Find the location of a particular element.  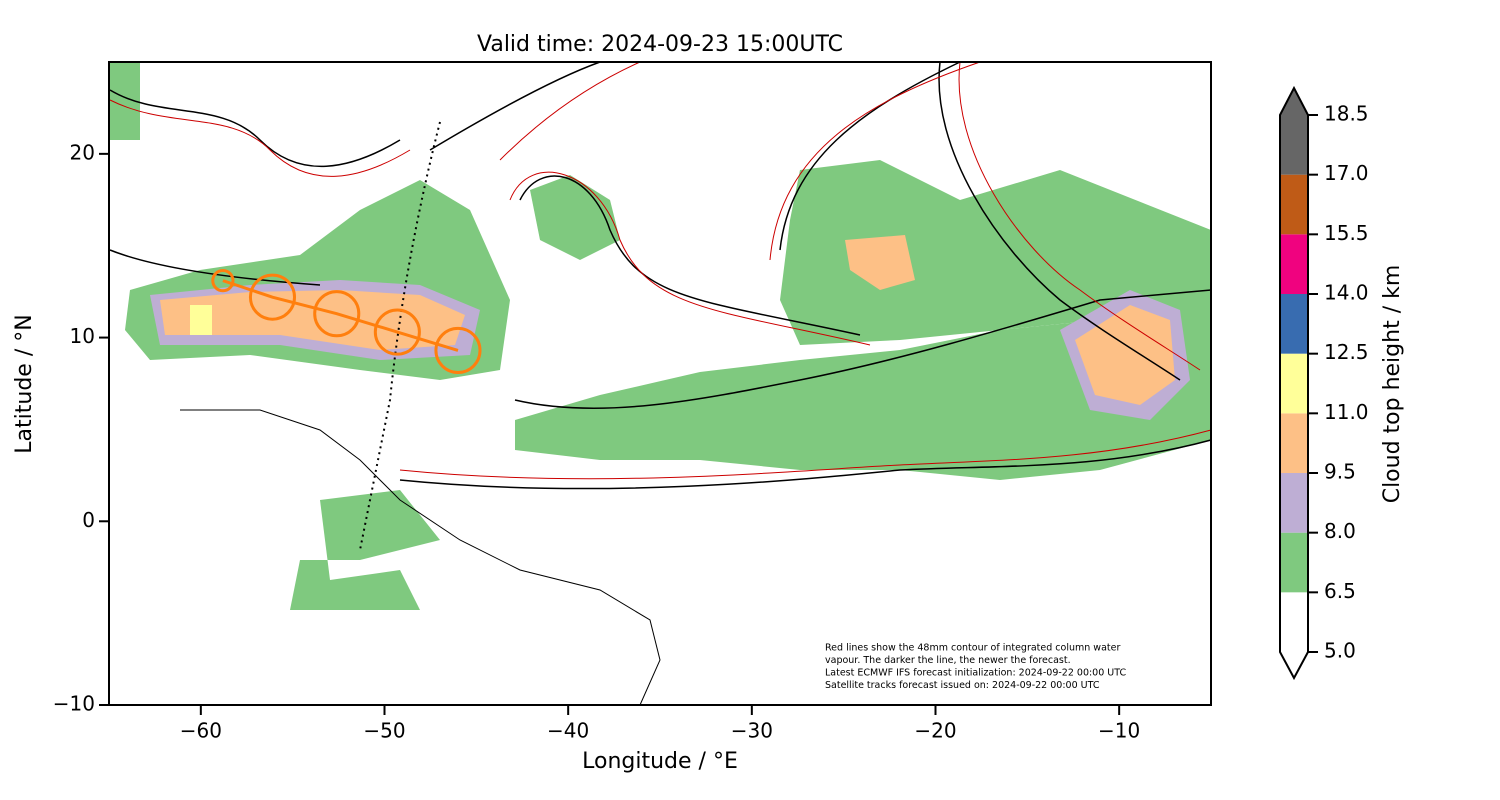

colorbar-tick-label: 12.5 is located at coordinates (1346, 352).